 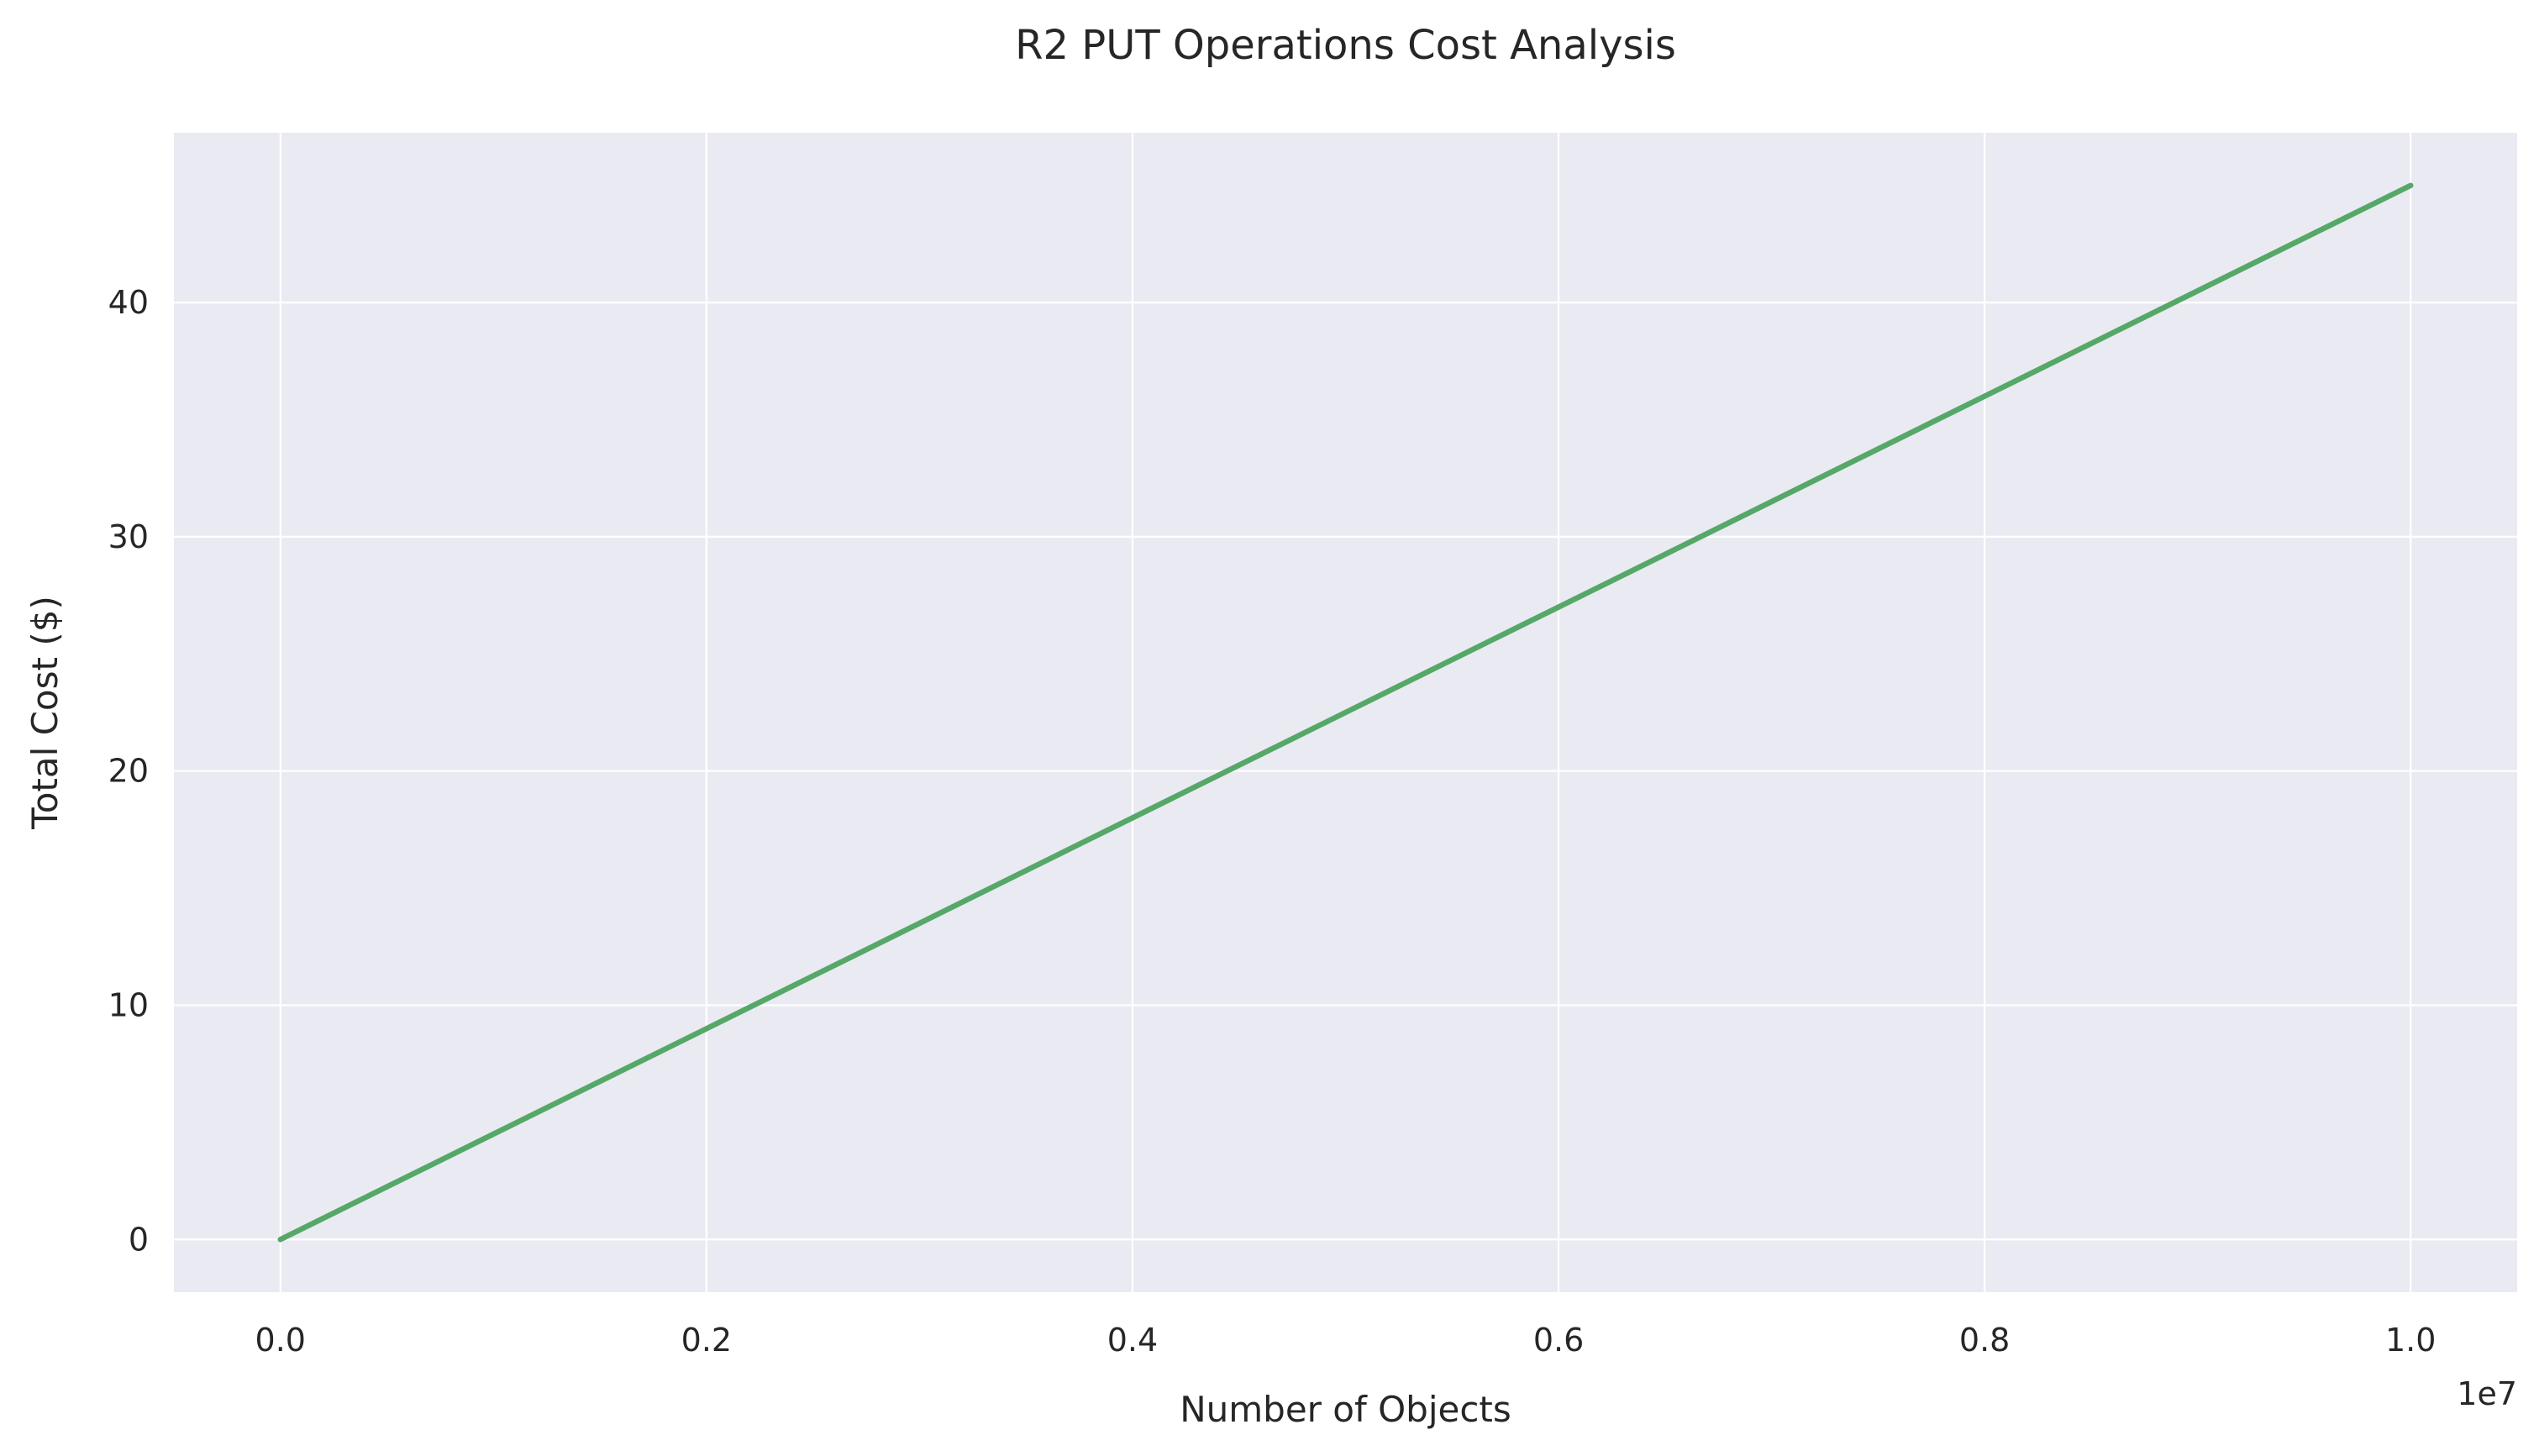 I want to click on x-tick-labels: 0.0 0.2 0.4 0.6 0.8 1.0, so click(x=1345, y=1341).